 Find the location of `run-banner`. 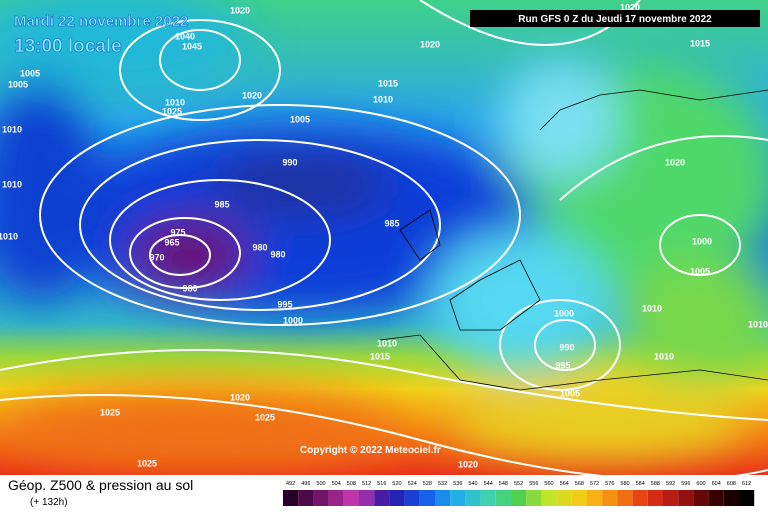

run-banner is located at coordinates (615, 18).